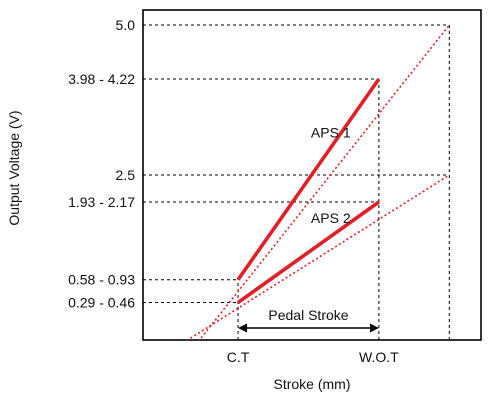 The image size is (496, 405). Describe the element at coordinates (101, 79) in the screenshot. I see `y-tick-label: 3.98 - 4.22` at that location.